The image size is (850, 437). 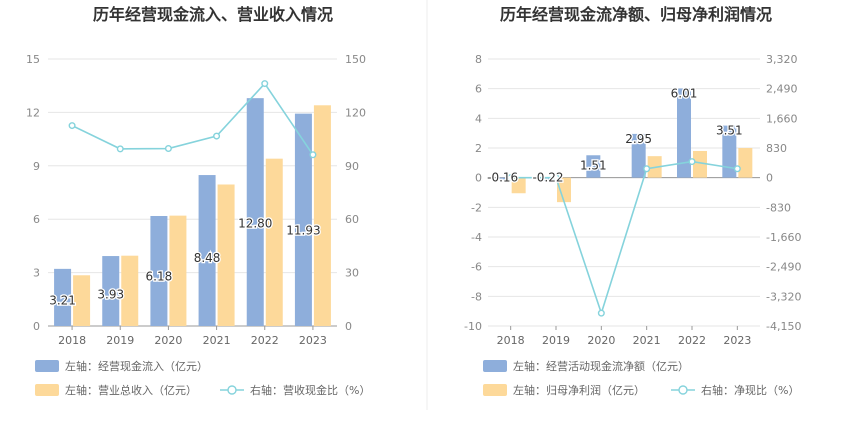 I want to click on left-axis-tick-label: -10, so click(x=473, y=326).